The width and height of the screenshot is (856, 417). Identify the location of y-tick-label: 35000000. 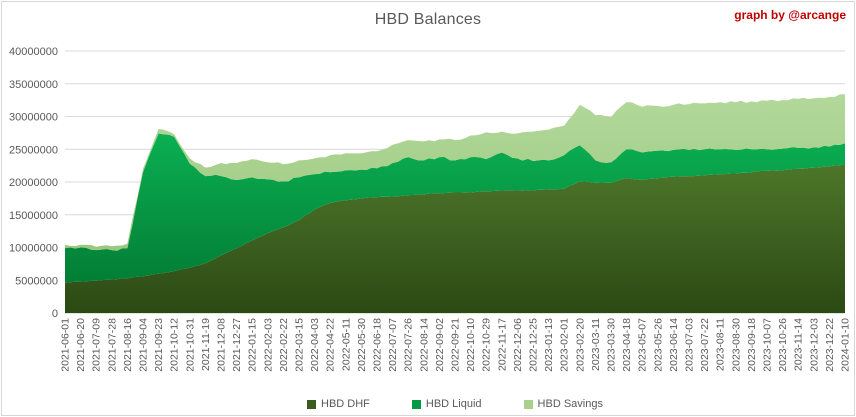
(33, 85).